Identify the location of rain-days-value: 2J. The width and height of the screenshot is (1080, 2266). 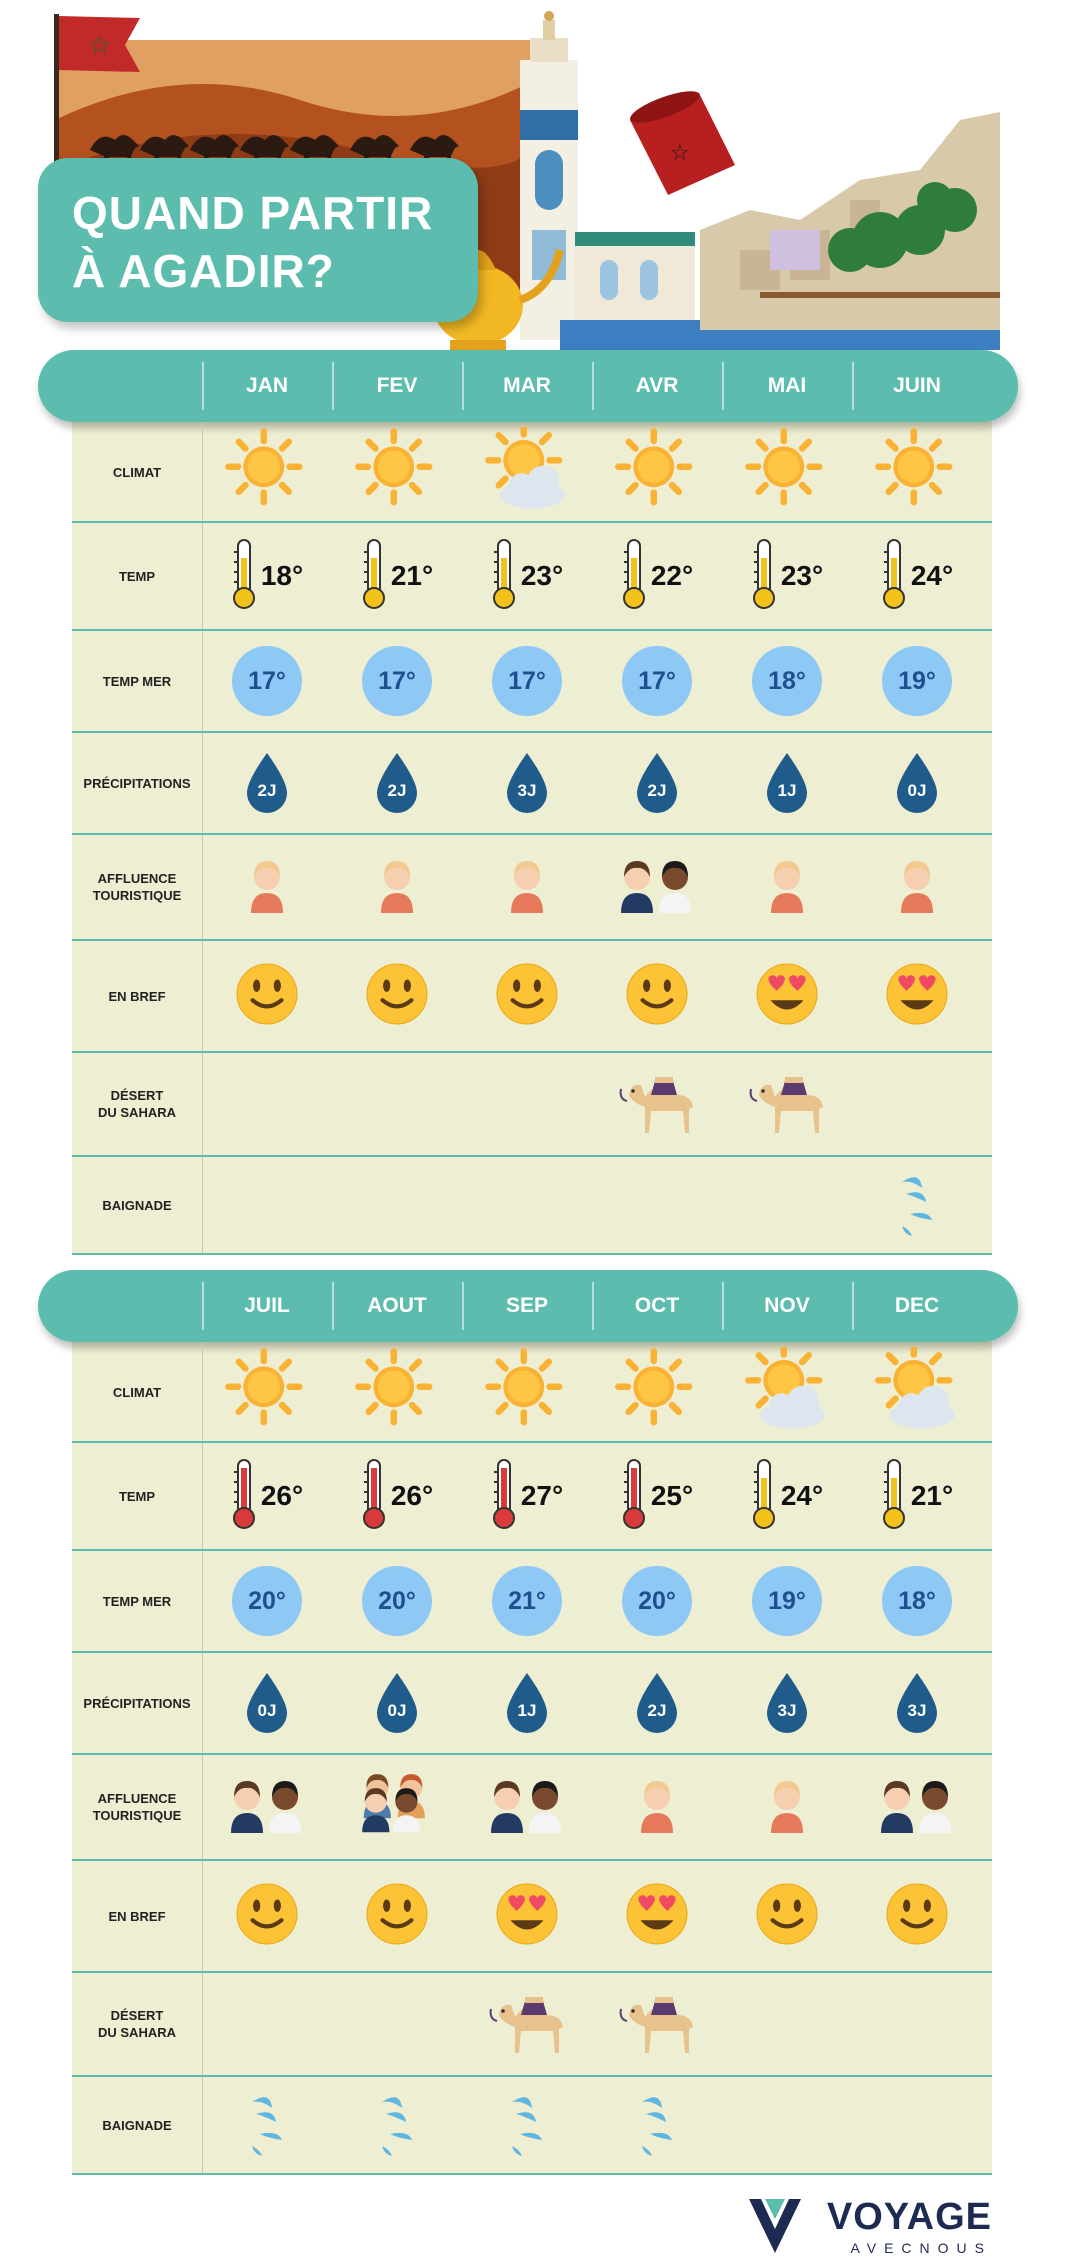
(657, 1710).